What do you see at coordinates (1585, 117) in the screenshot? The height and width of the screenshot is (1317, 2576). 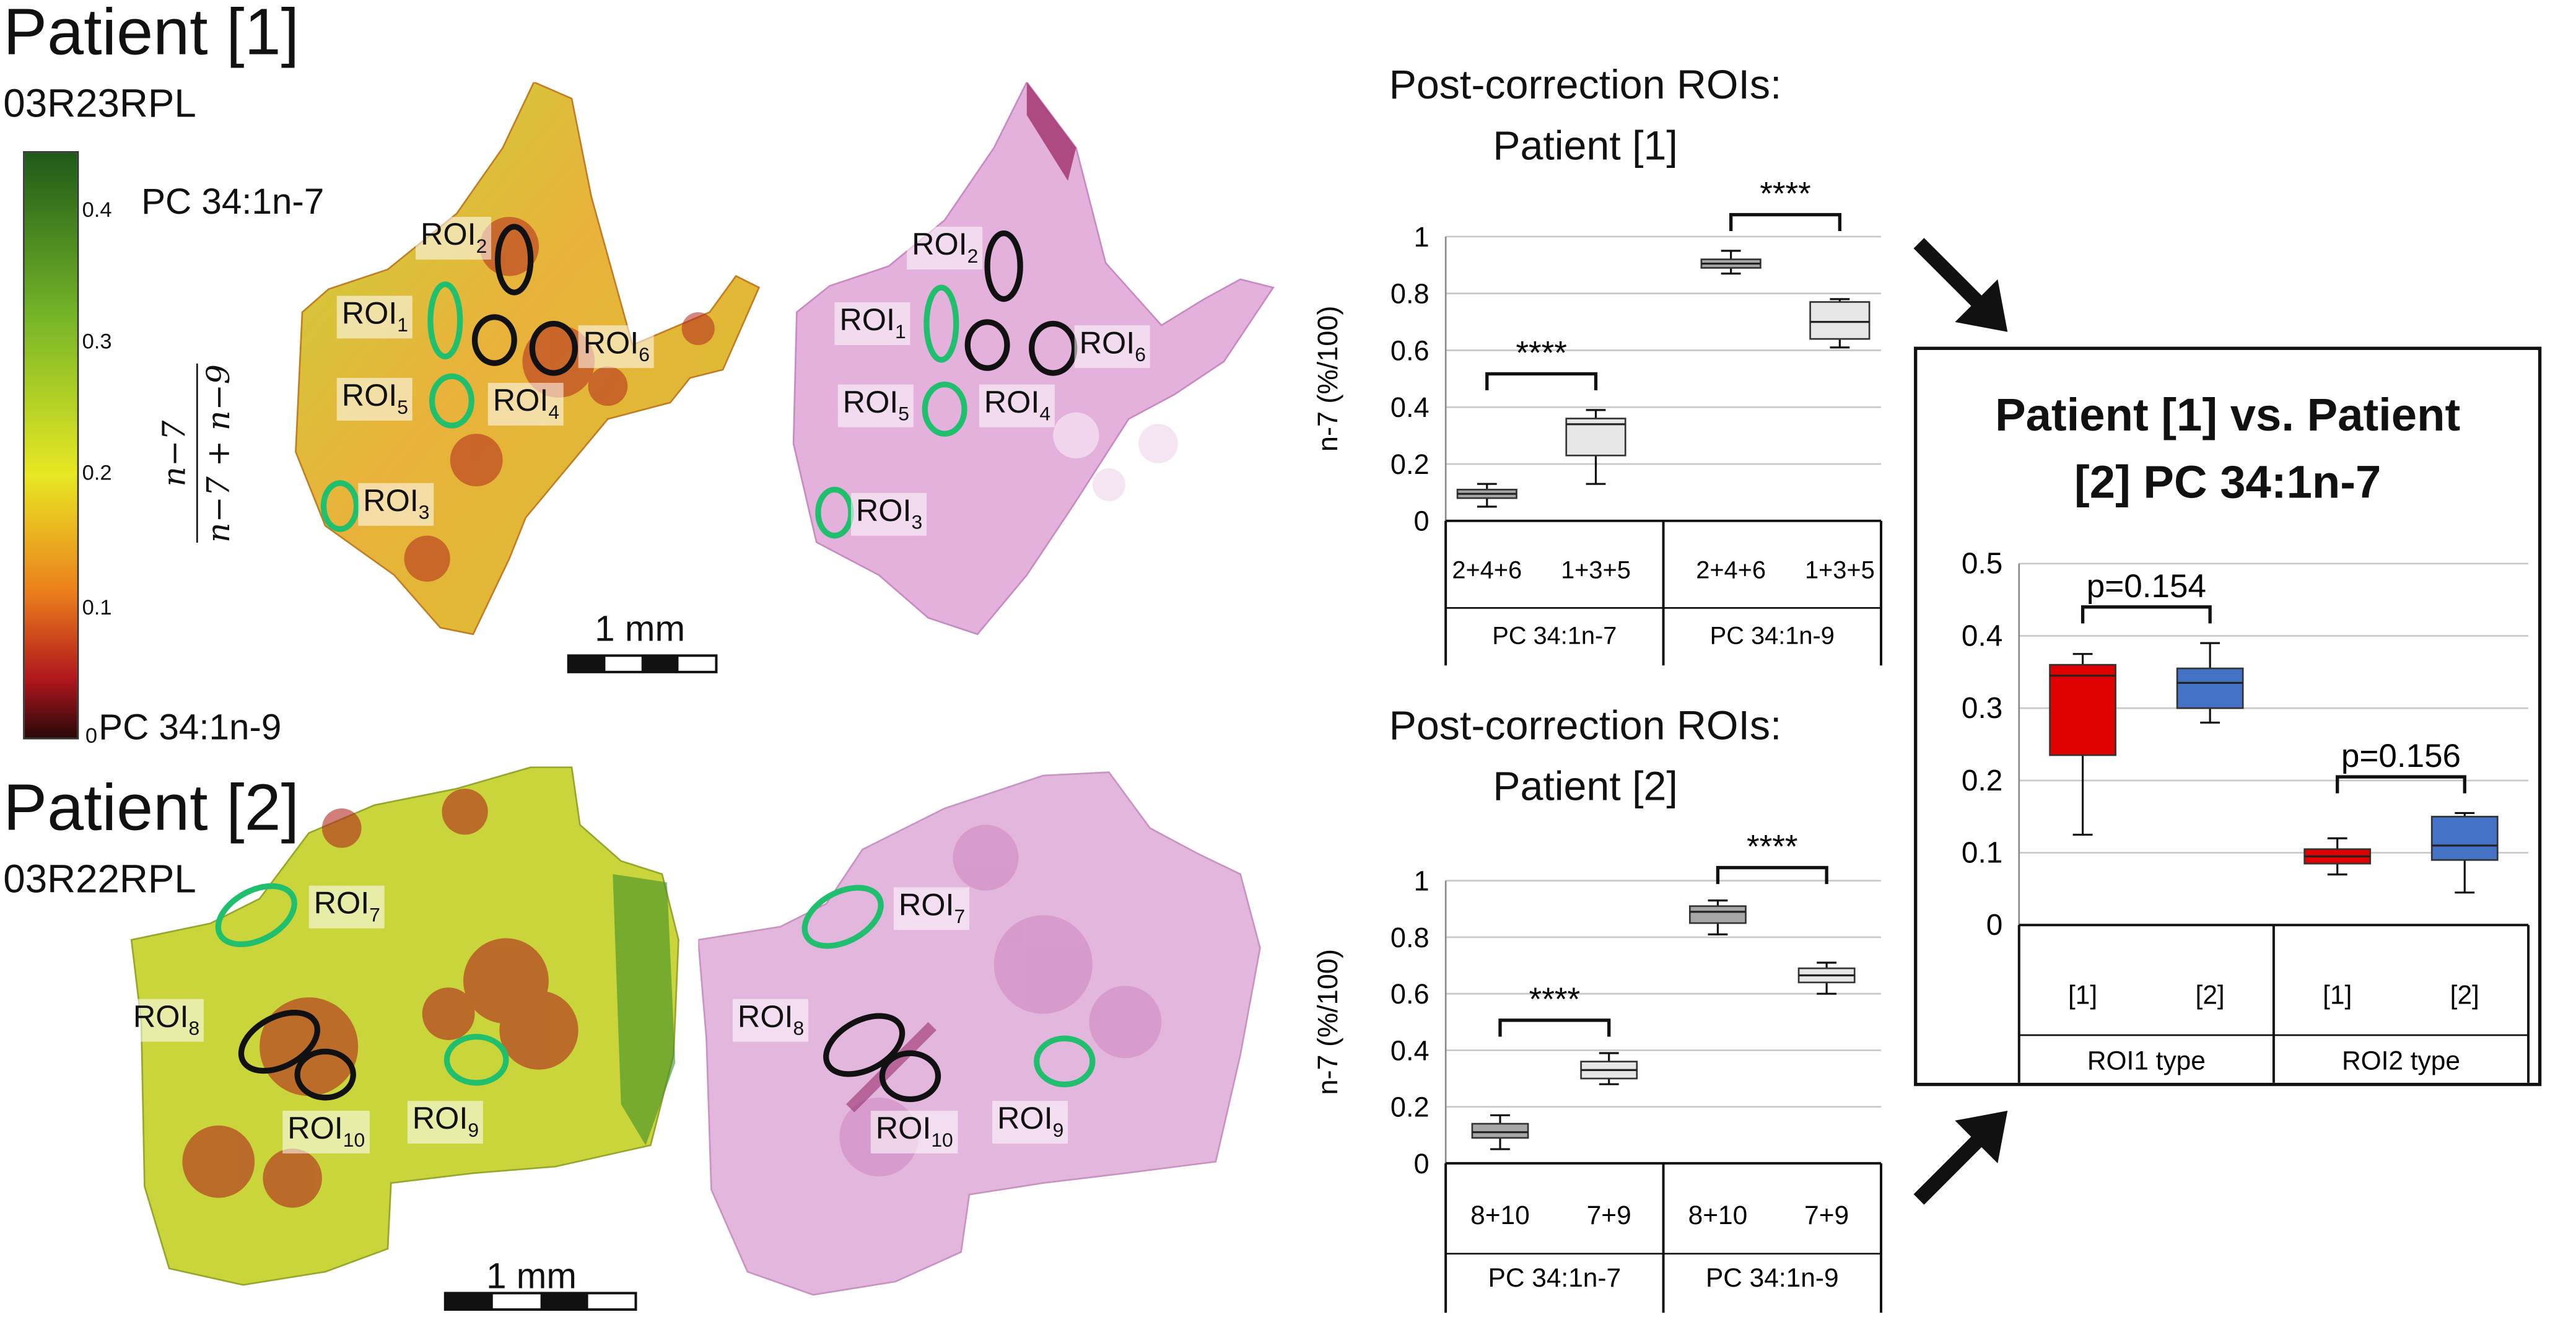 I see `chart-1-title: Post-correction ROIs: Patient [1]` at bounding box center [1585, 117].